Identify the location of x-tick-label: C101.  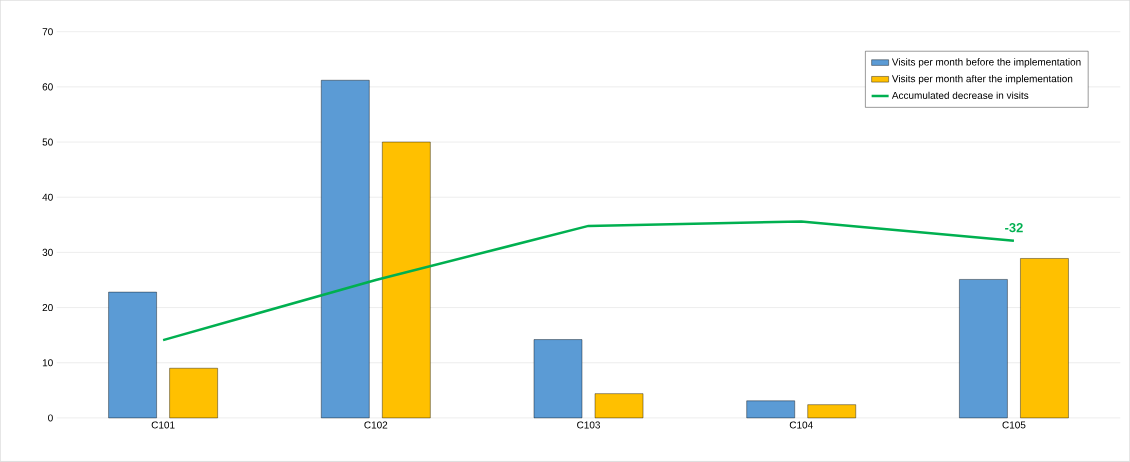
(163, 425).